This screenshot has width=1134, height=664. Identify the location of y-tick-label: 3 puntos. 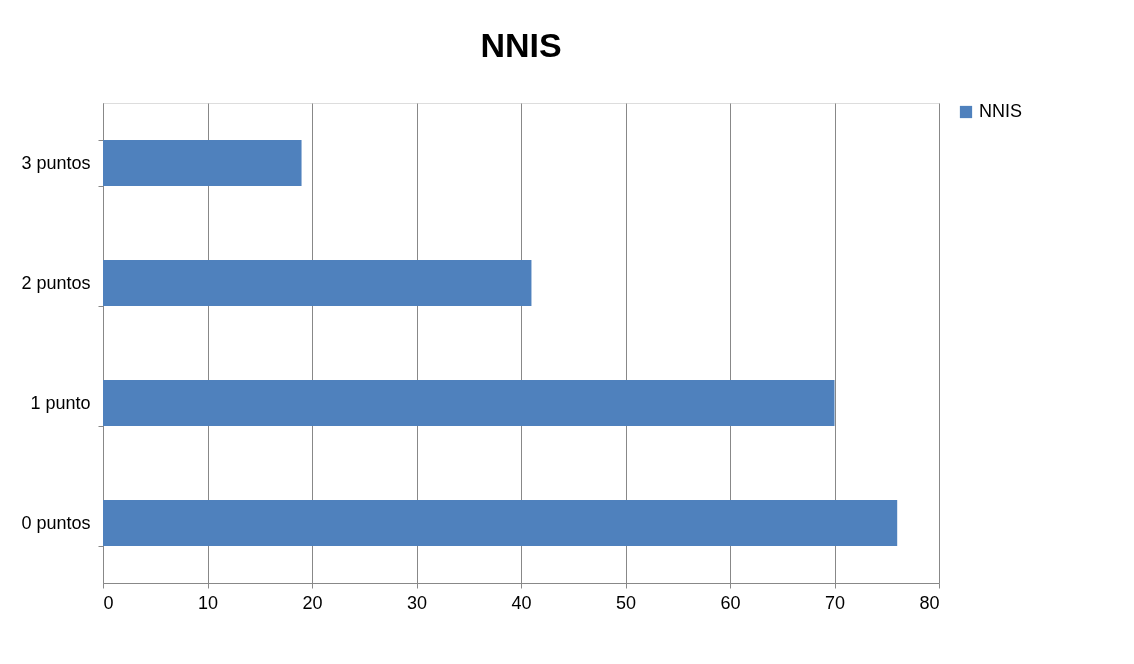
(56, 162).